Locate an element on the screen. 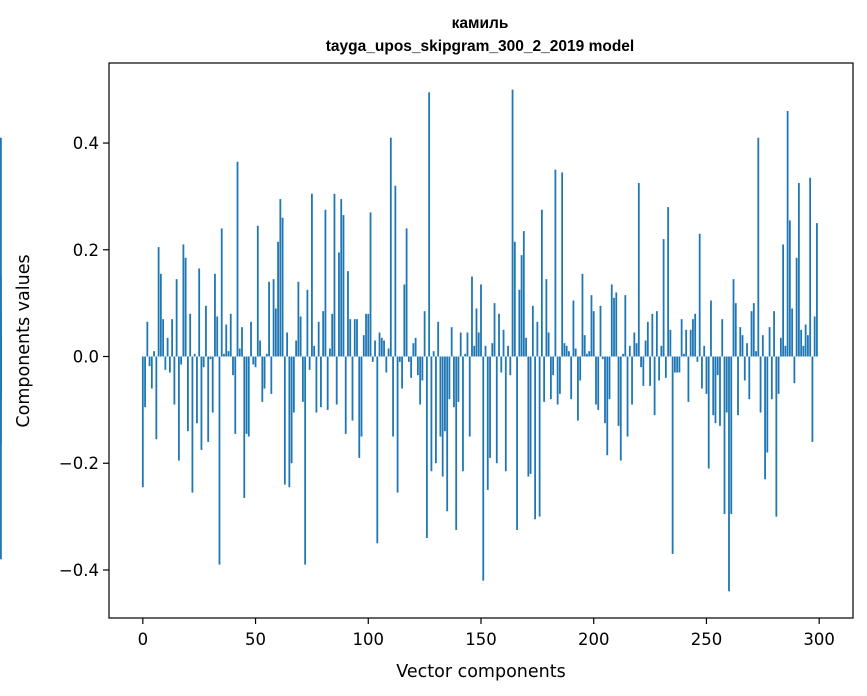 The height and width of the screenshot is (696, 867). x-axis-label: Vector components is located at coordinates (480, 672).